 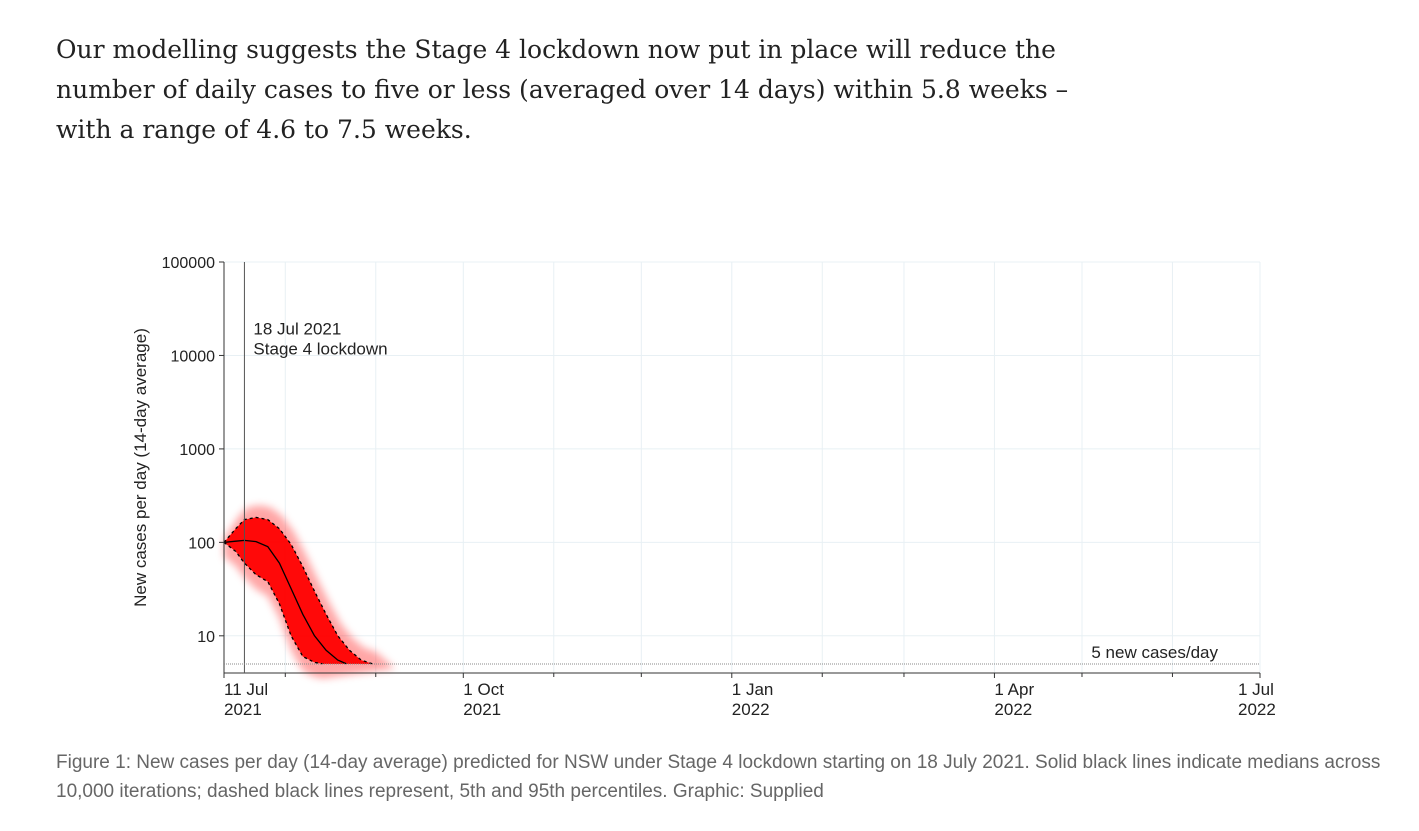 I want to click on lockdown-marker-label: Stage 4 lockdown, so click(x=320, y=348).